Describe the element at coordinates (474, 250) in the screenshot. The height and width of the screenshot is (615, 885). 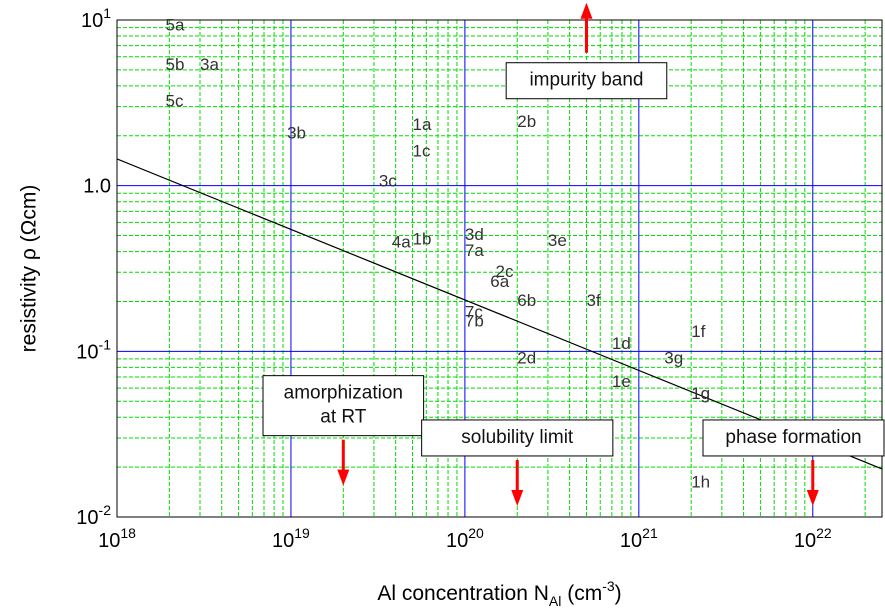
I see `data-point-label: 7a` at that location.